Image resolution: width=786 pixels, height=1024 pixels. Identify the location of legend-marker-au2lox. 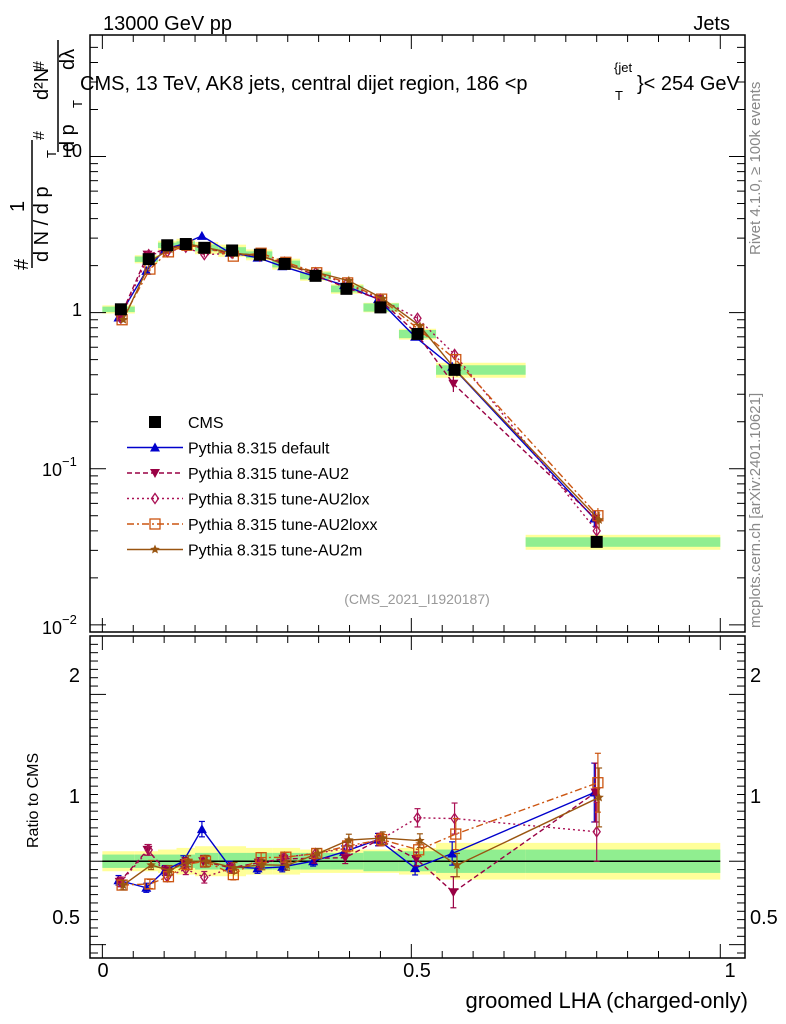
(155, 498).